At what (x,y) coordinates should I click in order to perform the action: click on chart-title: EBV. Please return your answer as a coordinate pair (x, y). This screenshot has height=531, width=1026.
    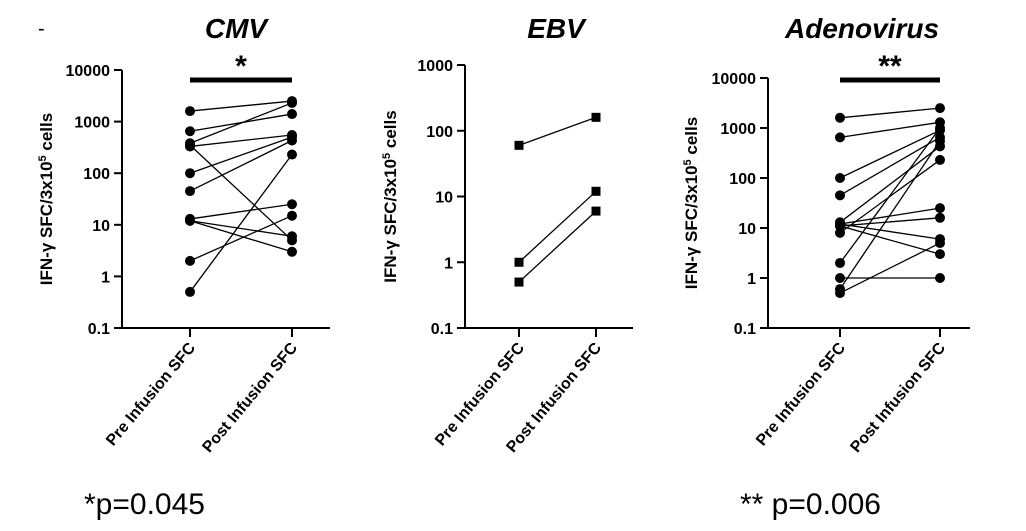
    Looking at the image, I should click on (557, 28).